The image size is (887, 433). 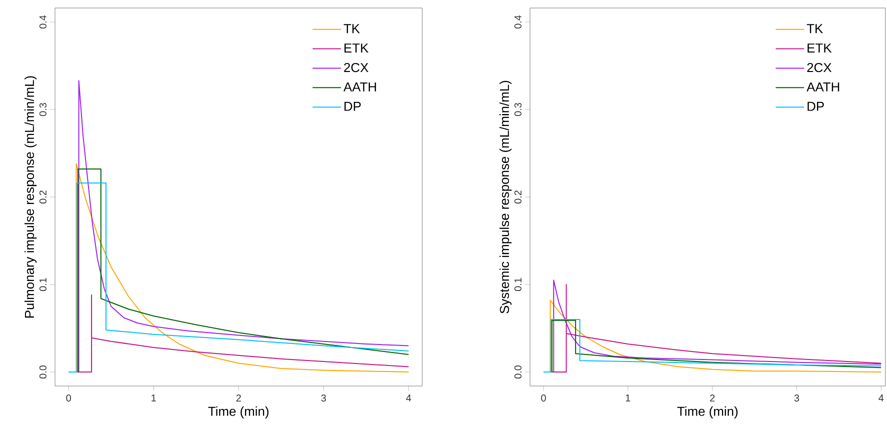 I want to click on y-axis-title: Pulmonary impulse response (mL/min/mL), so click(x=30, y=197).